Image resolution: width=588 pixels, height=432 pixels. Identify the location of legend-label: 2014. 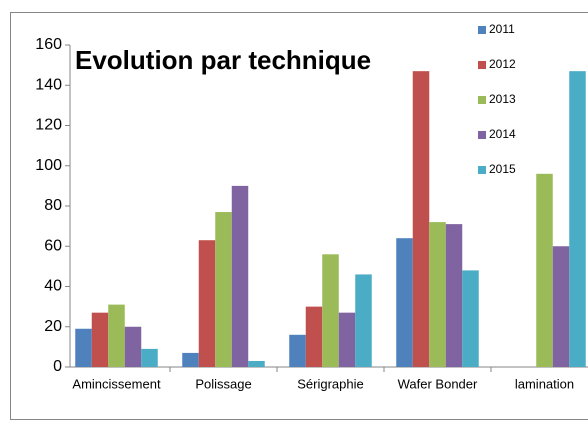
(502, 134).